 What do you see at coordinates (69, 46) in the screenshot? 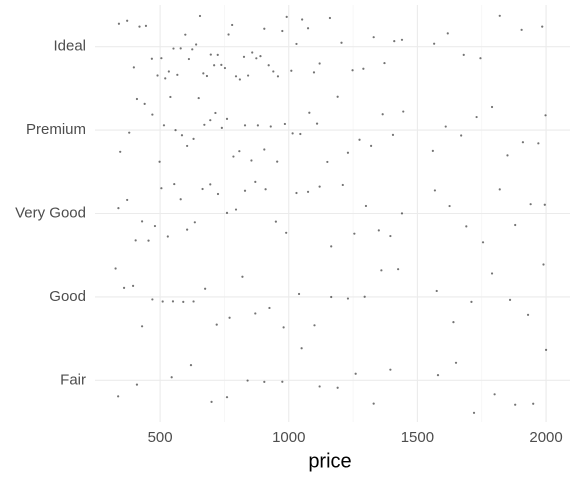
I see `y-tick-label: Ideal` at bounding box center [69, 46].